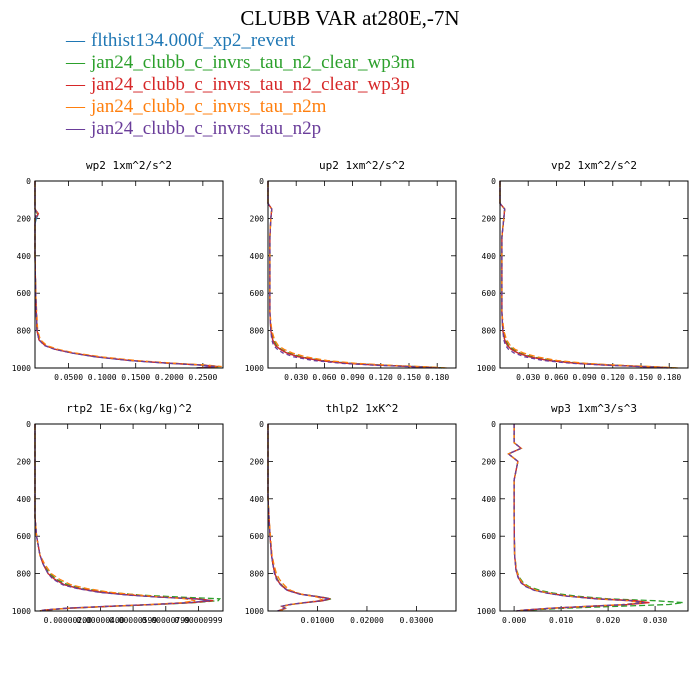  I want to click on legend-label: jan24_clubb_c_invrs_tau_n2p, so click(206, 128).